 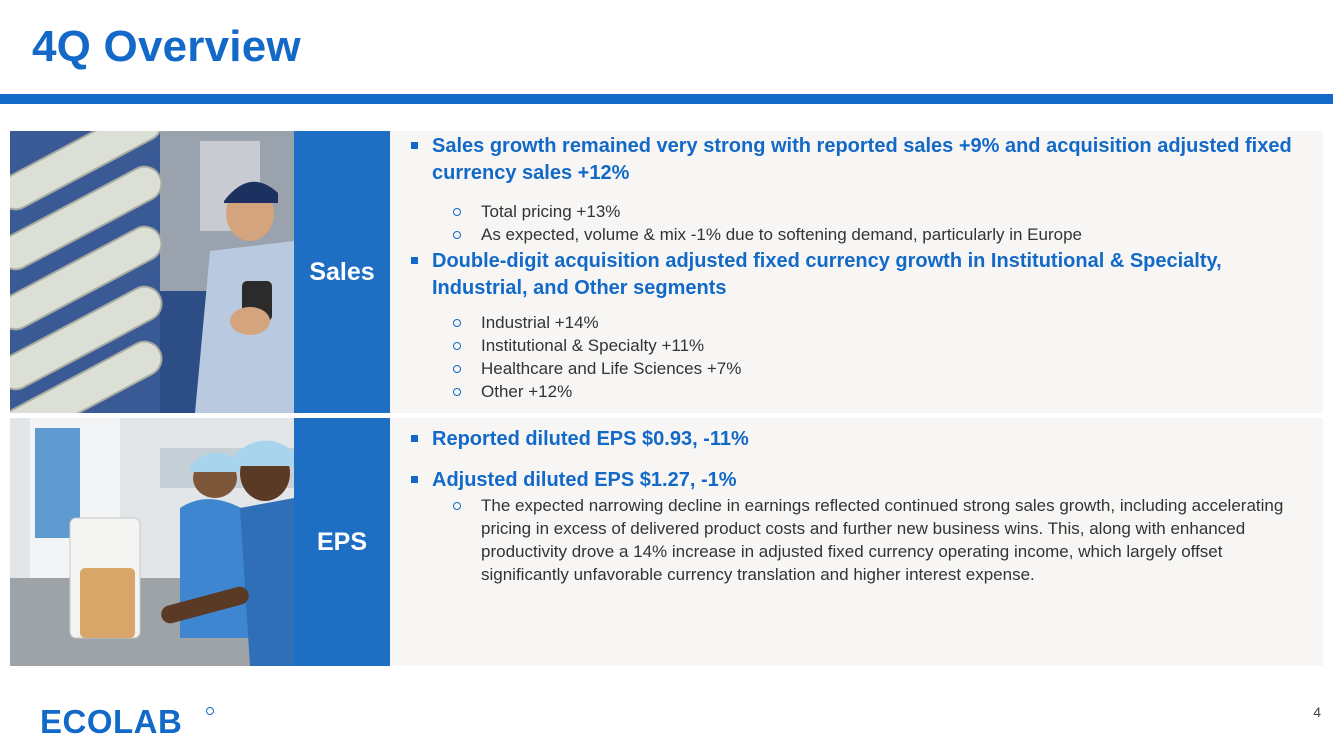 What do you see at coordinates (342, 272) in the screenshot?
I see `sales-tab-label: Sales` at bounding box center [342, 272].